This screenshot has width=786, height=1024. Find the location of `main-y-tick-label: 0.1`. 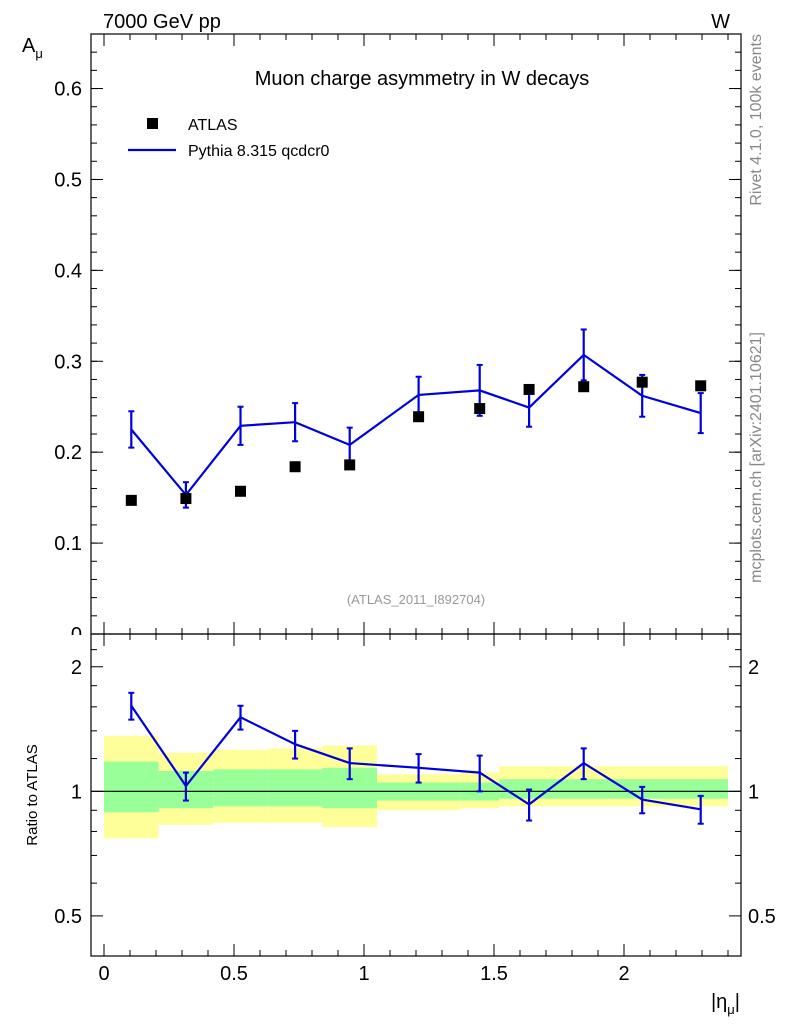

main-y-tick-label: 0.1 is located at coordinates (68, 544).